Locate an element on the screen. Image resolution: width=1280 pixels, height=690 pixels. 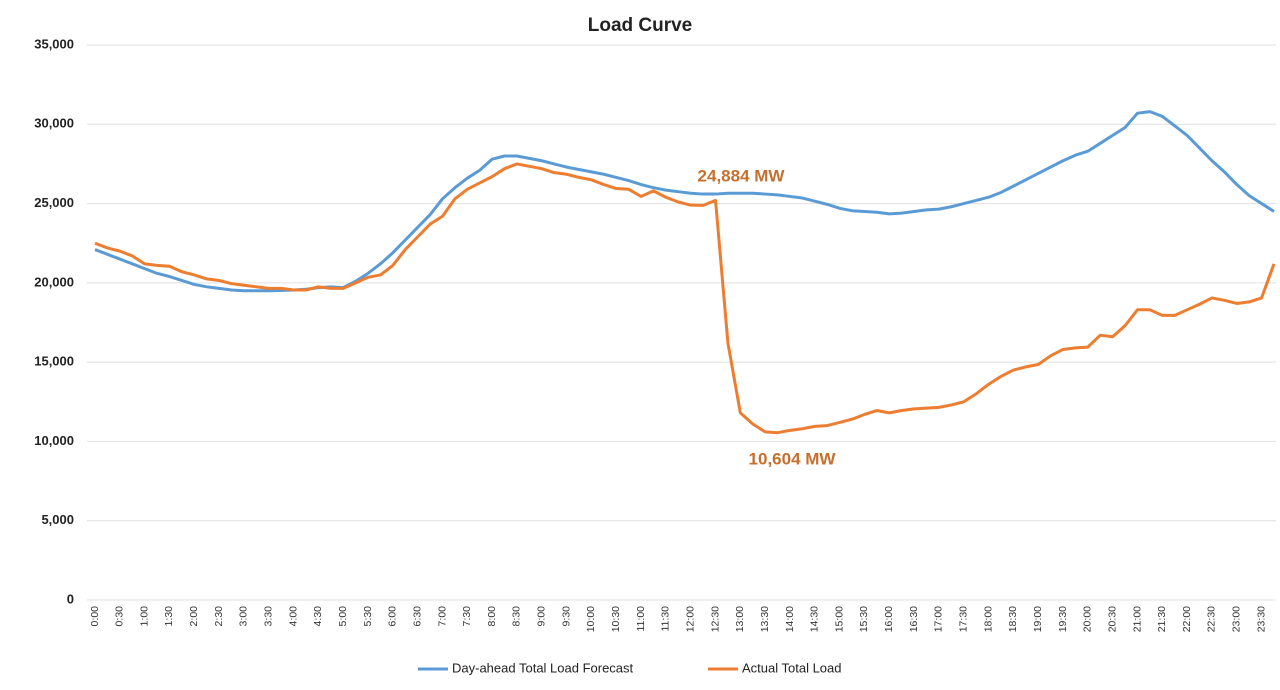
x-tick-label: 14:00 is located at coordinates (790, 619).